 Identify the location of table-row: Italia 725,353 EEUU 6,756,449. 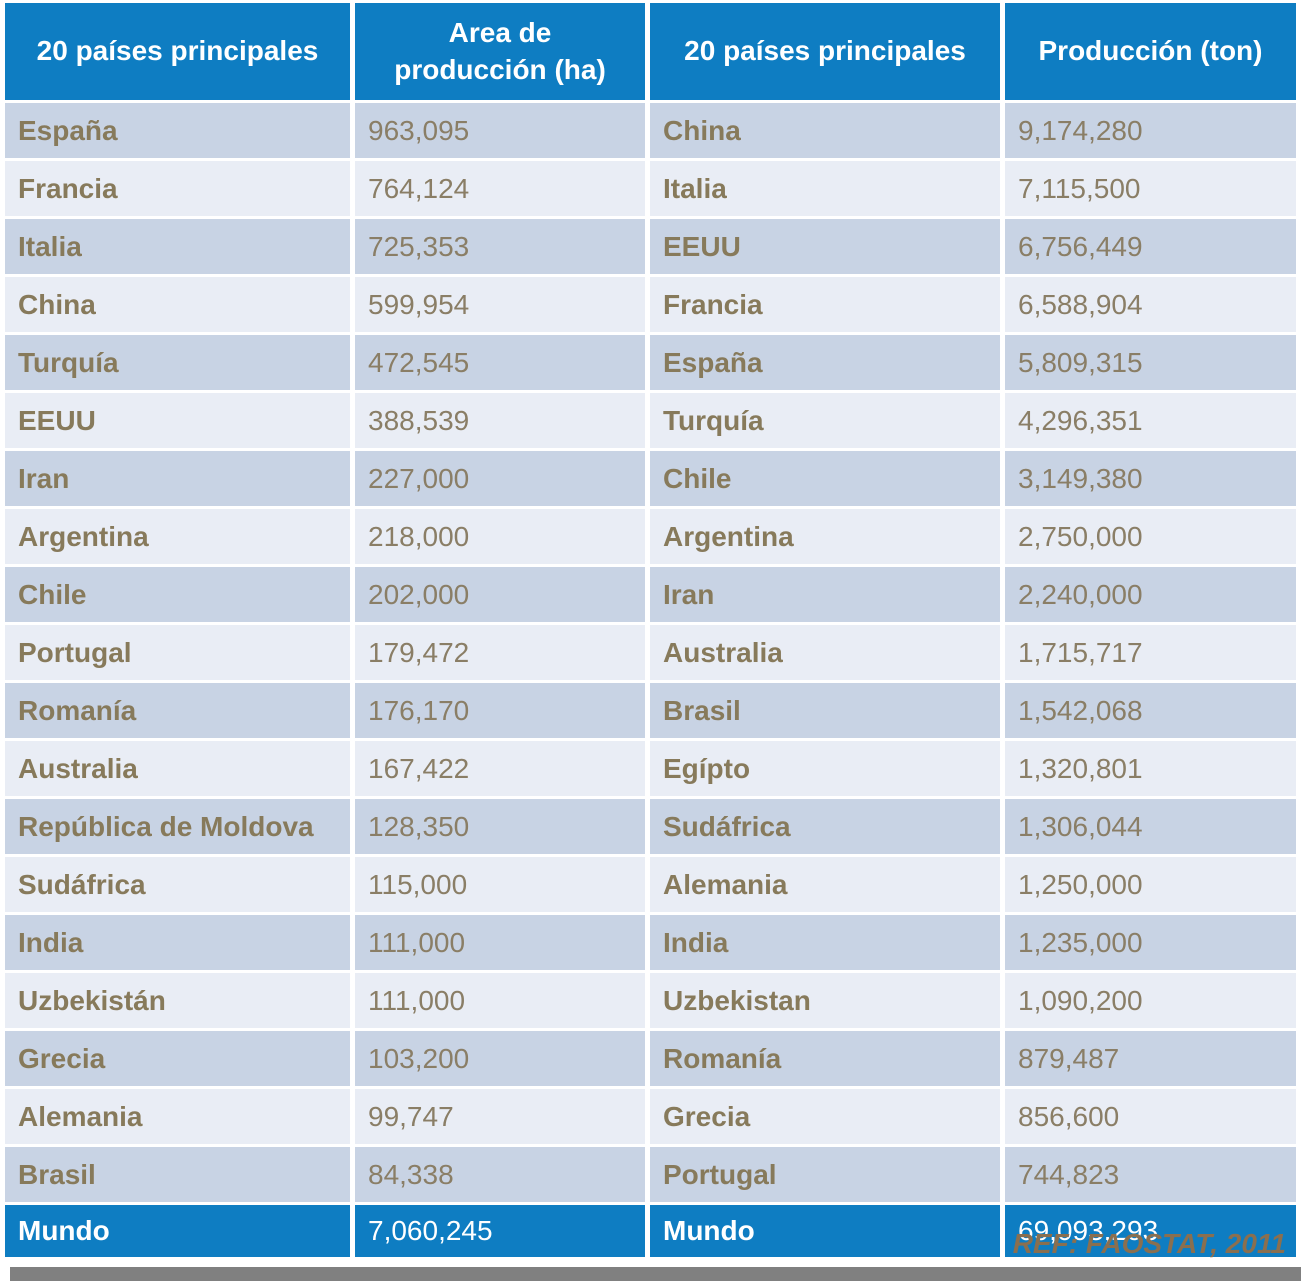
(650, 246).